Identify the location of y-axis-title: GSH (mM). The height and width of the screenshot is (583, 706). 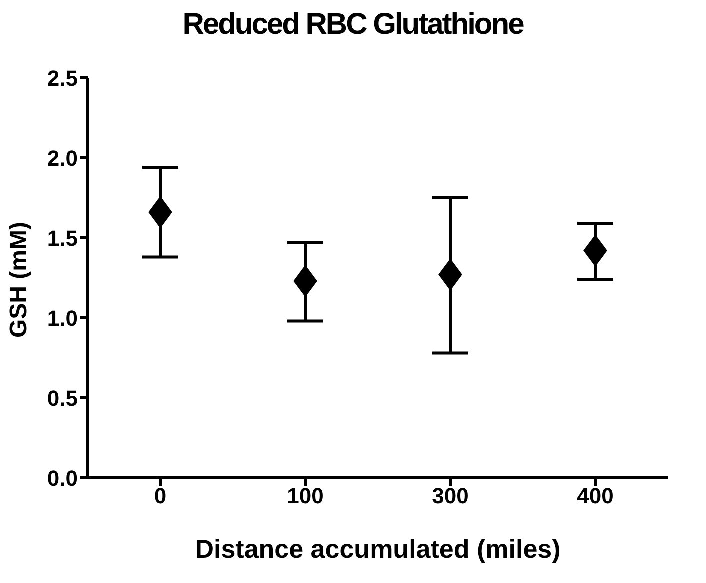
(19, 280).